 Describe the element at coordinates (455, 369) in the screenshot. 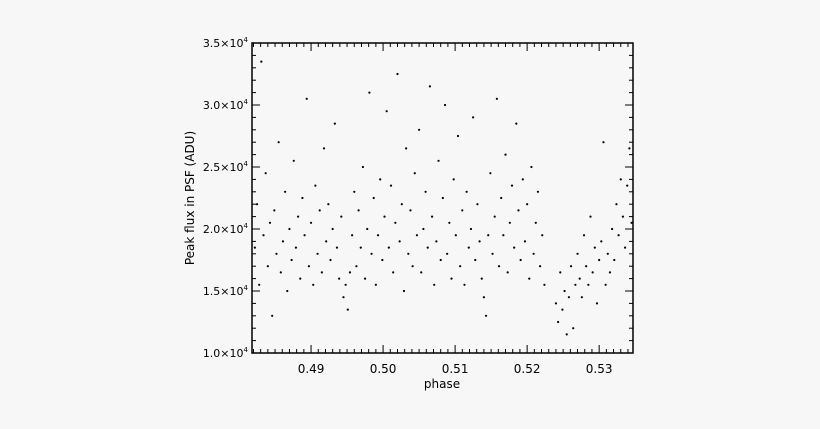

I see `x-tick-labels: 0.49 0.50 0.51 0.52 0.53` at that location.